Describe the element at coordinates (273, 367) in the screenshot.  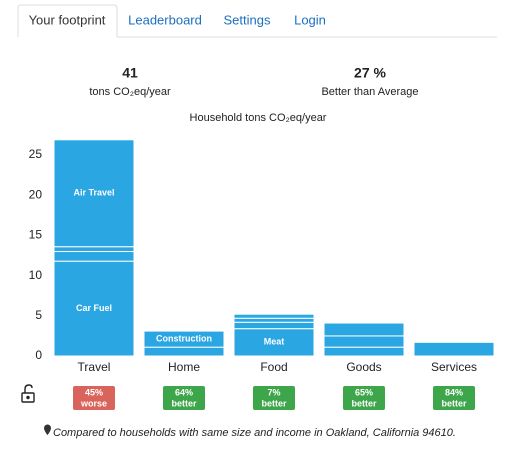
I see `x-tick-label: Food` at that location.